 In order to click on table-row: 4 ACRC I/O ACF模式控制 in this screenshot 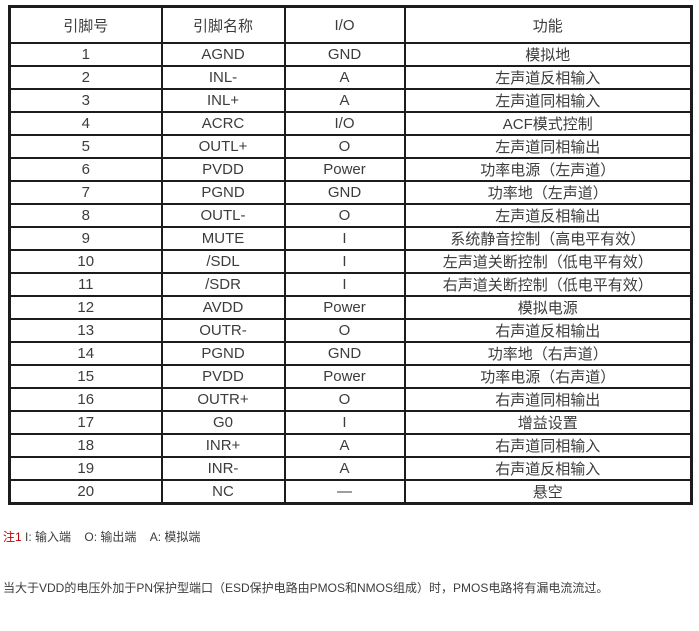, I will do `click(350, 123)`.